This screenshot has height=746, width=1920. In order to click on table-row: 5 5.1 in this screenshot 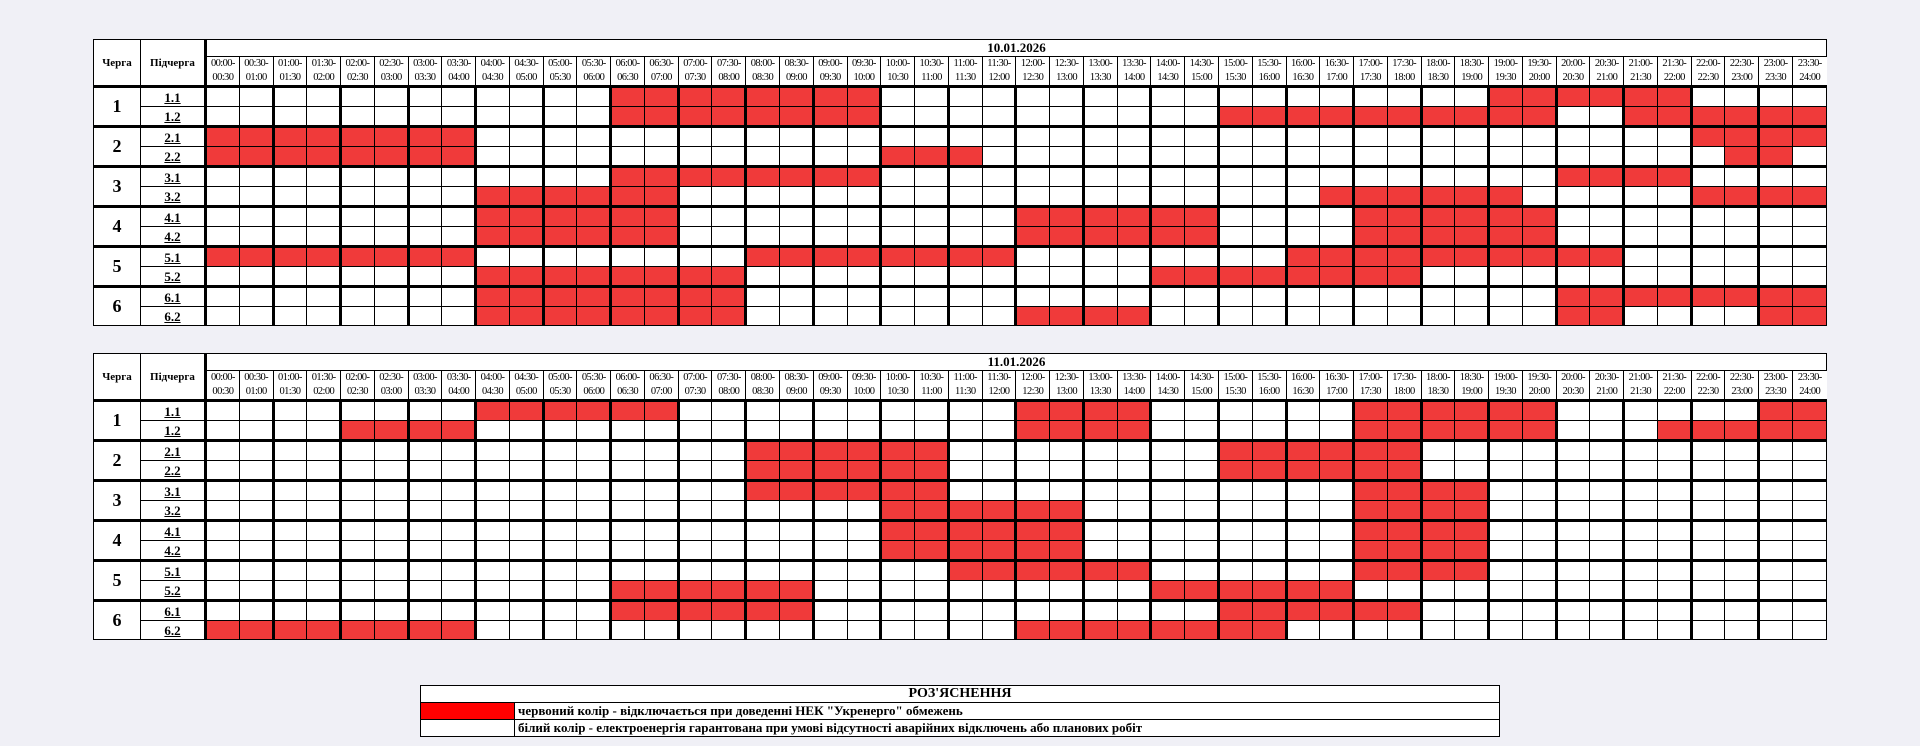, I will do `click(960, 266)`.